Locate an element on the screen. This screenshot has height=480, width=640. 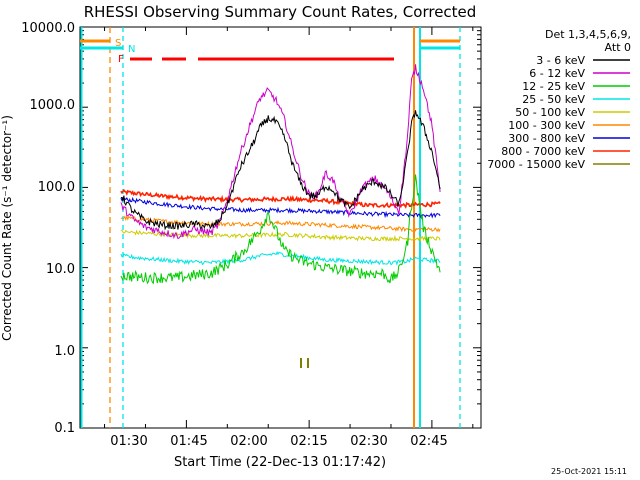
x-tick-label: 02:00 is located at coordinates (248, 441).